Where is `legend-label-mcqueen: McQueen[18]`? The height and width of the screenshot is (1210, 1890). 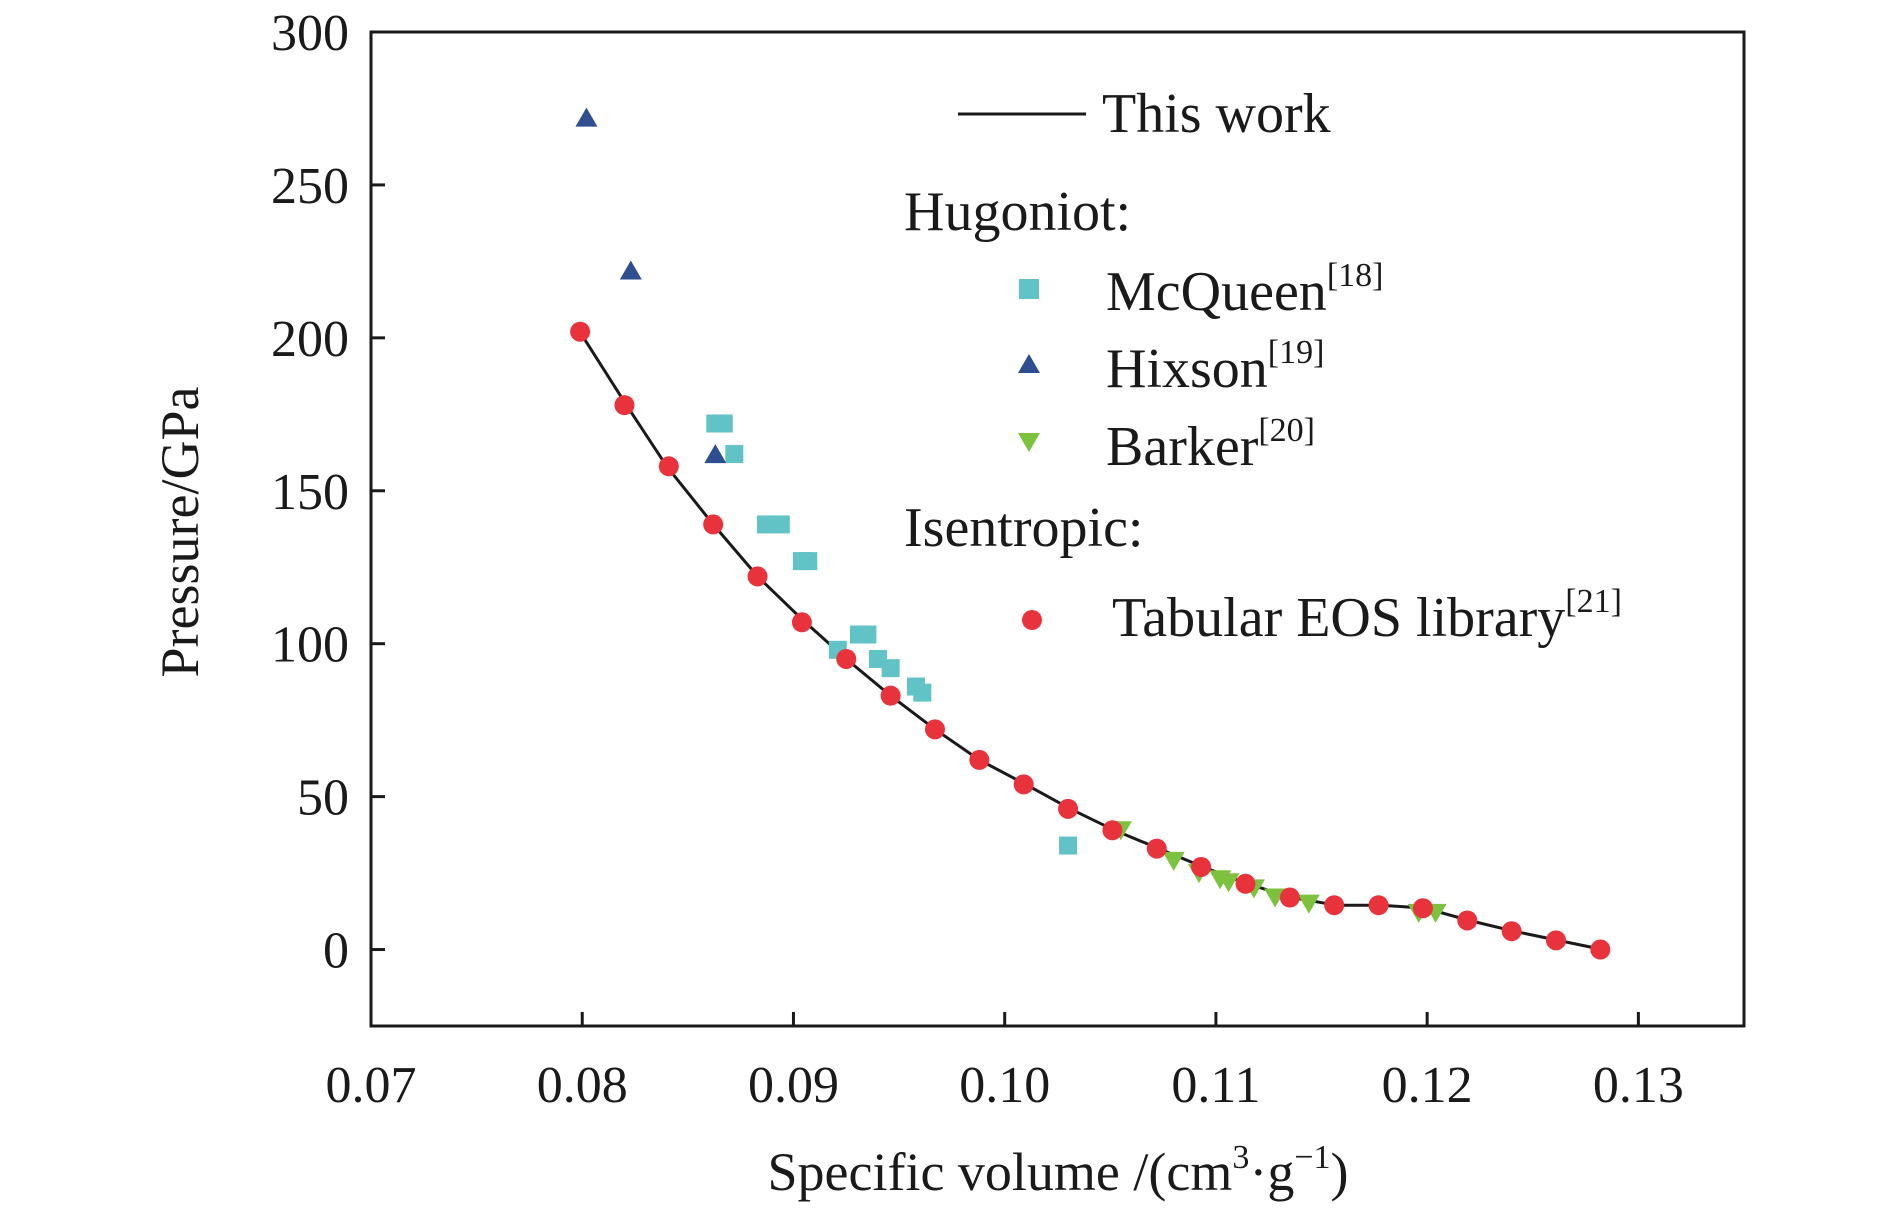 legend-label-mcqueen: McQueen[18] is located at coordinates (1244, 290).